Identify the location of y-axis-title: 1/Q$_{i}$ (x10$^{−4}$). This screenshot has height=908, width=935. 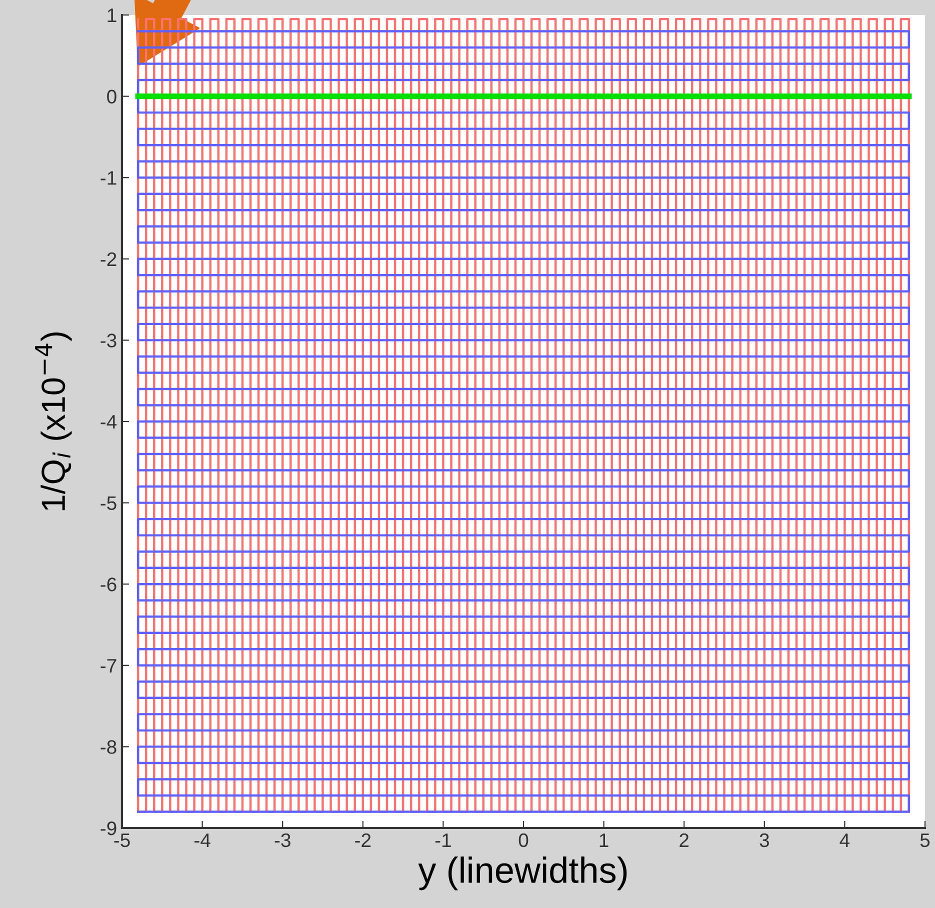
(53, 421).